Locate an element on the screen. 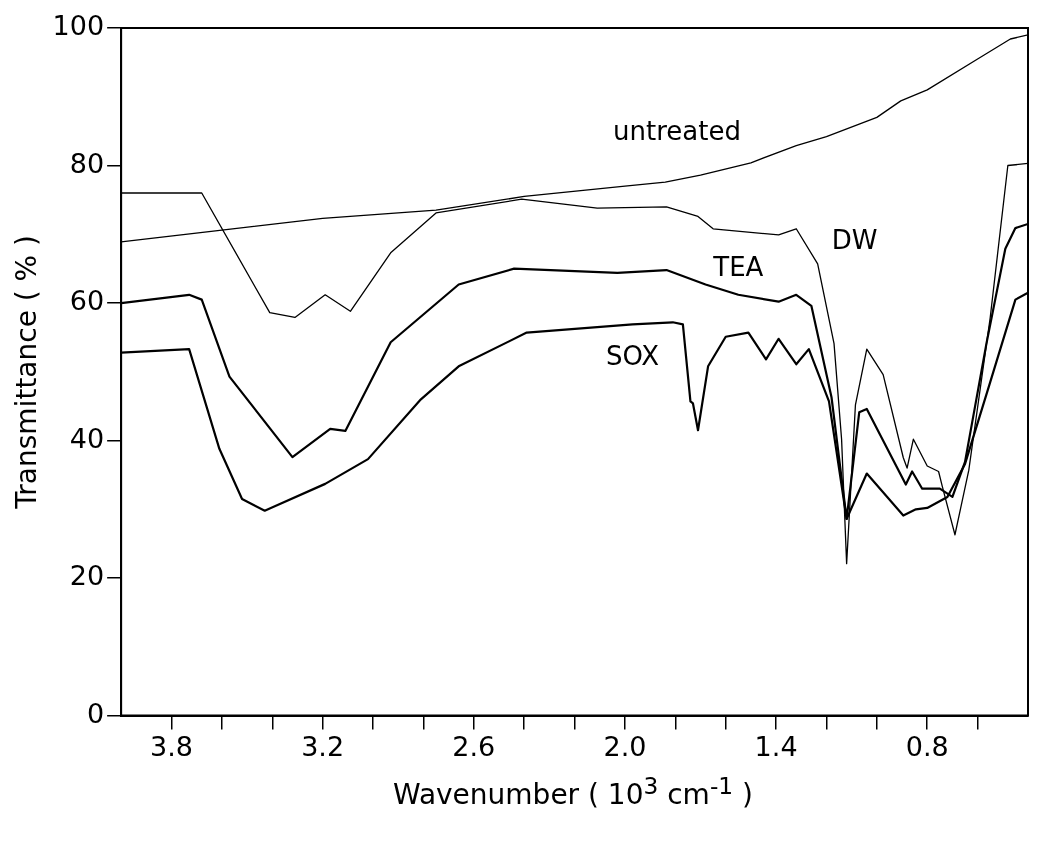 Image resolution: width=1064 pixels, height=843 pixels. y-tick-label: 80 is located at coordinates (87, 163).